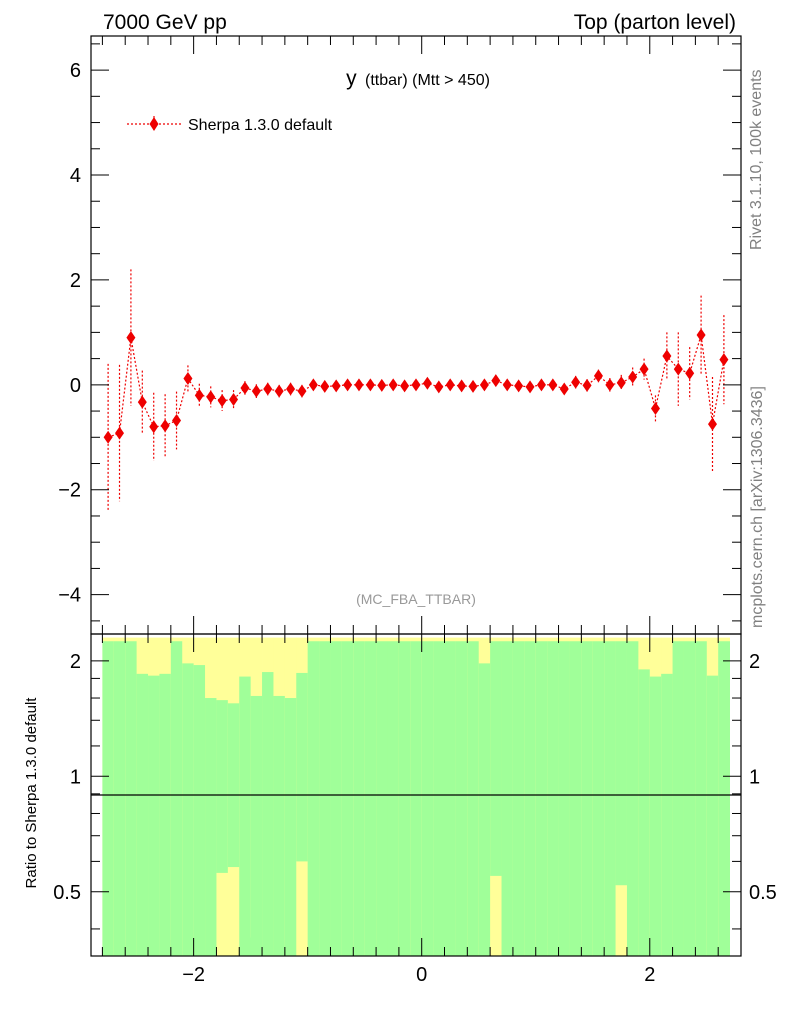 Image resolution: width=786 pixels, height=1024 pixels. What do you see at coordinates (75, 777) in the screenshot?
I see `ratio-y-tick-label: 1` at bounding box center [75, 777].